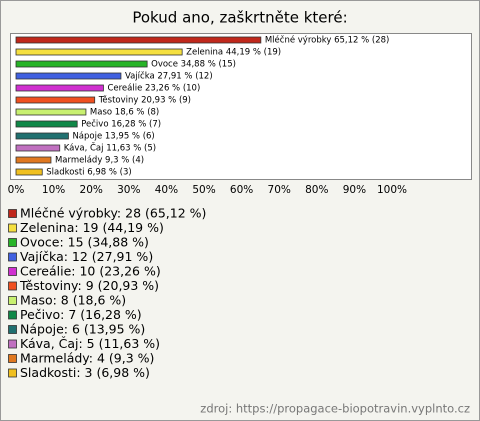 The image size is (480, 421). Describe the element at coordinates (279, 190) in the screenshot. I see `x-tick-label: 70%` at that location.